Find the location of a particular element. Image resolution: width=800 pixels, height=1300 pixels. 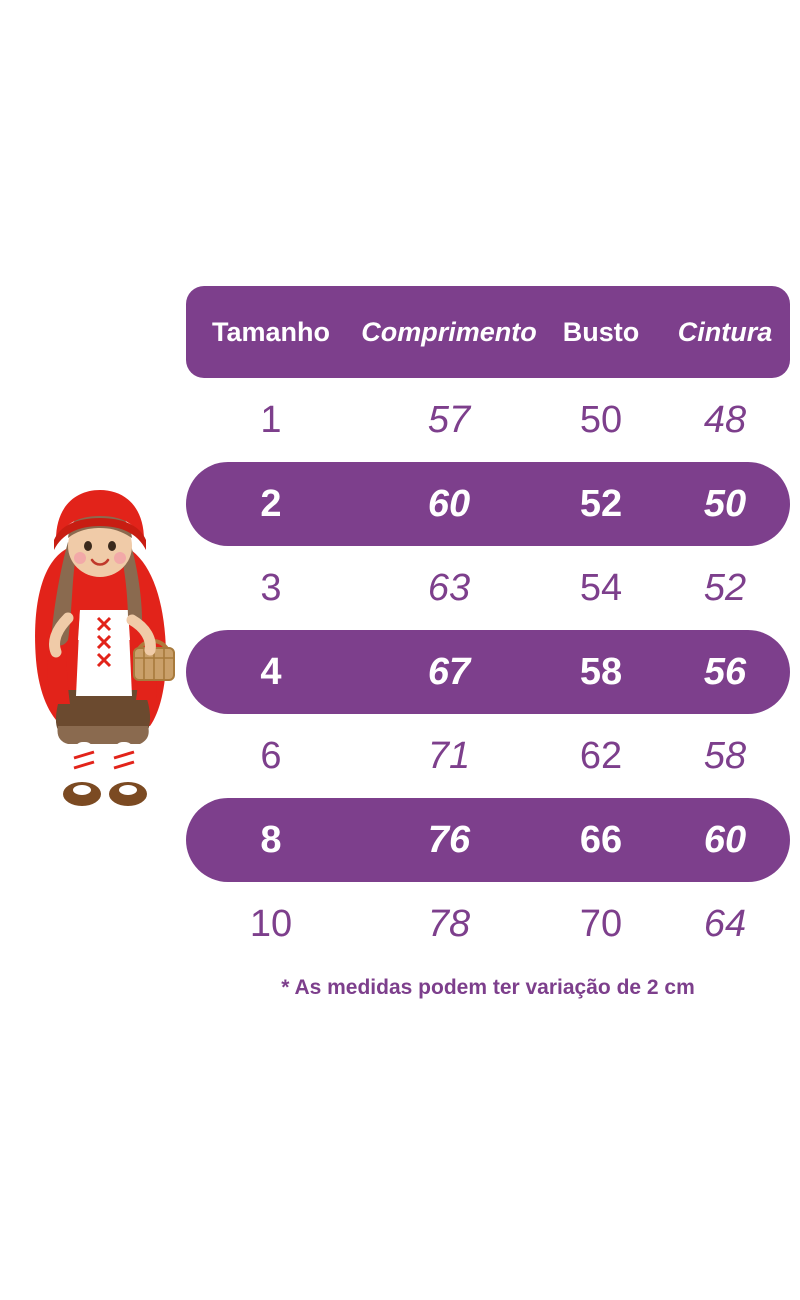

cell-tamanho: 2 is located at coordinates (271, 503).